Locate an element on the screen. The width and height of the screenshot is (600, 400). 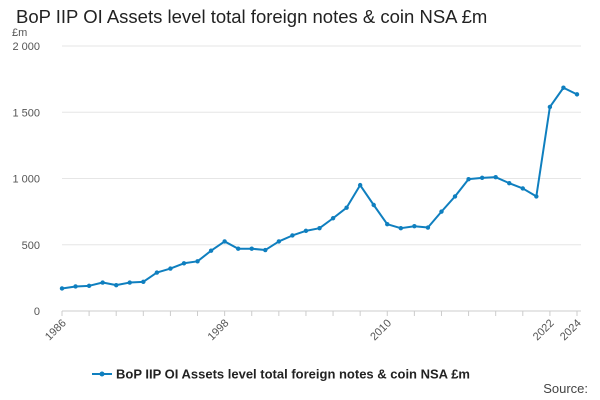
y-tick-label: 1 500 is located at coordinates (26, 113).